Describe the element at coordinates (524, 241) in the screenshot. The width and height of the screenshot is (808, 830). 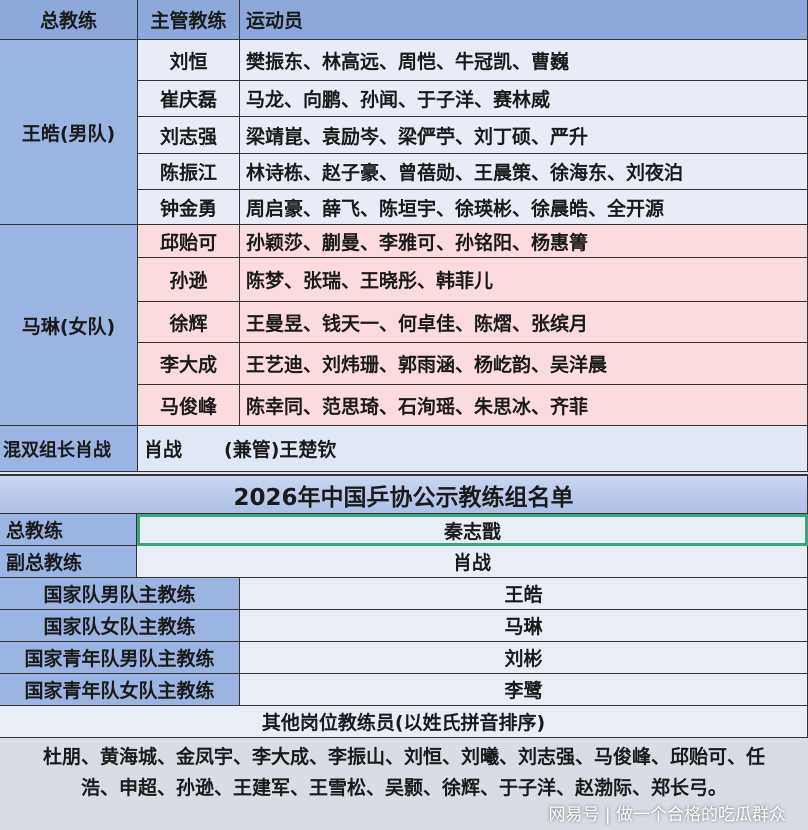
I see `players: 孙颖莎、蒯曼、李雅可、孙铭阳、杨惠箐` at that location.